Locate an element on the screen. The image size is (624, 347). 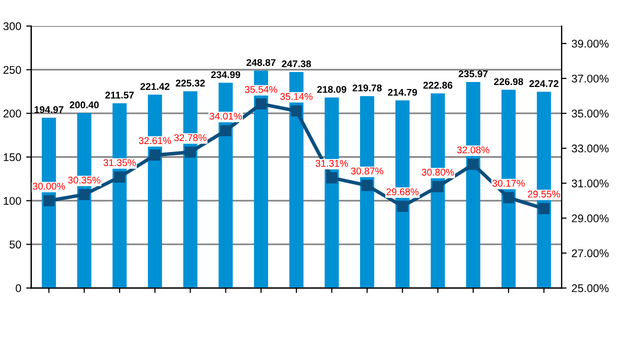
data-label: 219.78 is located at coordinates (367, 88).